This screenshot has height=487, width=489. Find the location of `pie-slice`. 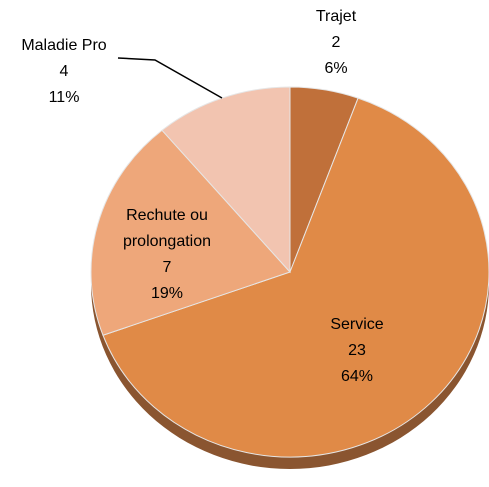

pie-slice is located at coordinates (226, 180).